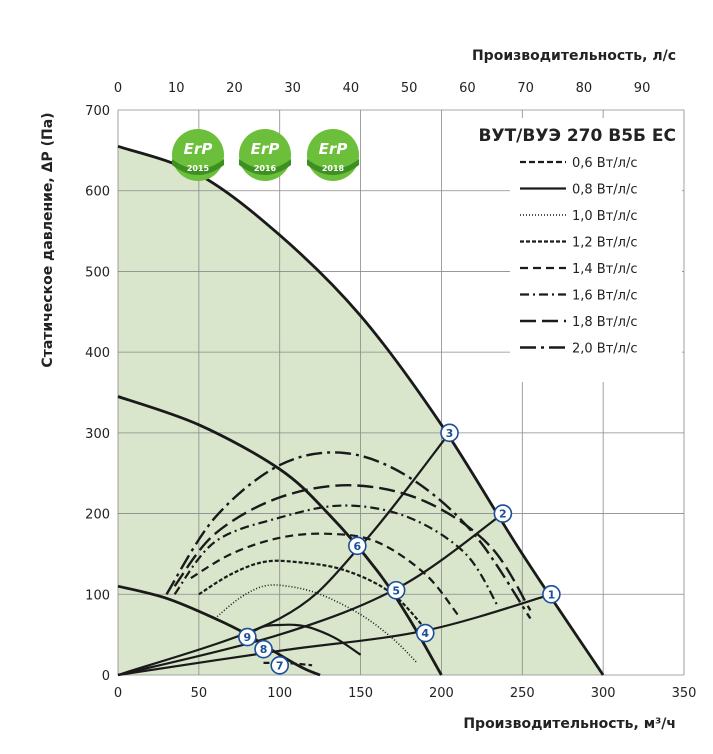  What do you see at coordinates (605, 269) in the screenshot?
I see `legend-label: 1,4 Вт/л/с` at bounding box center [605, 269].